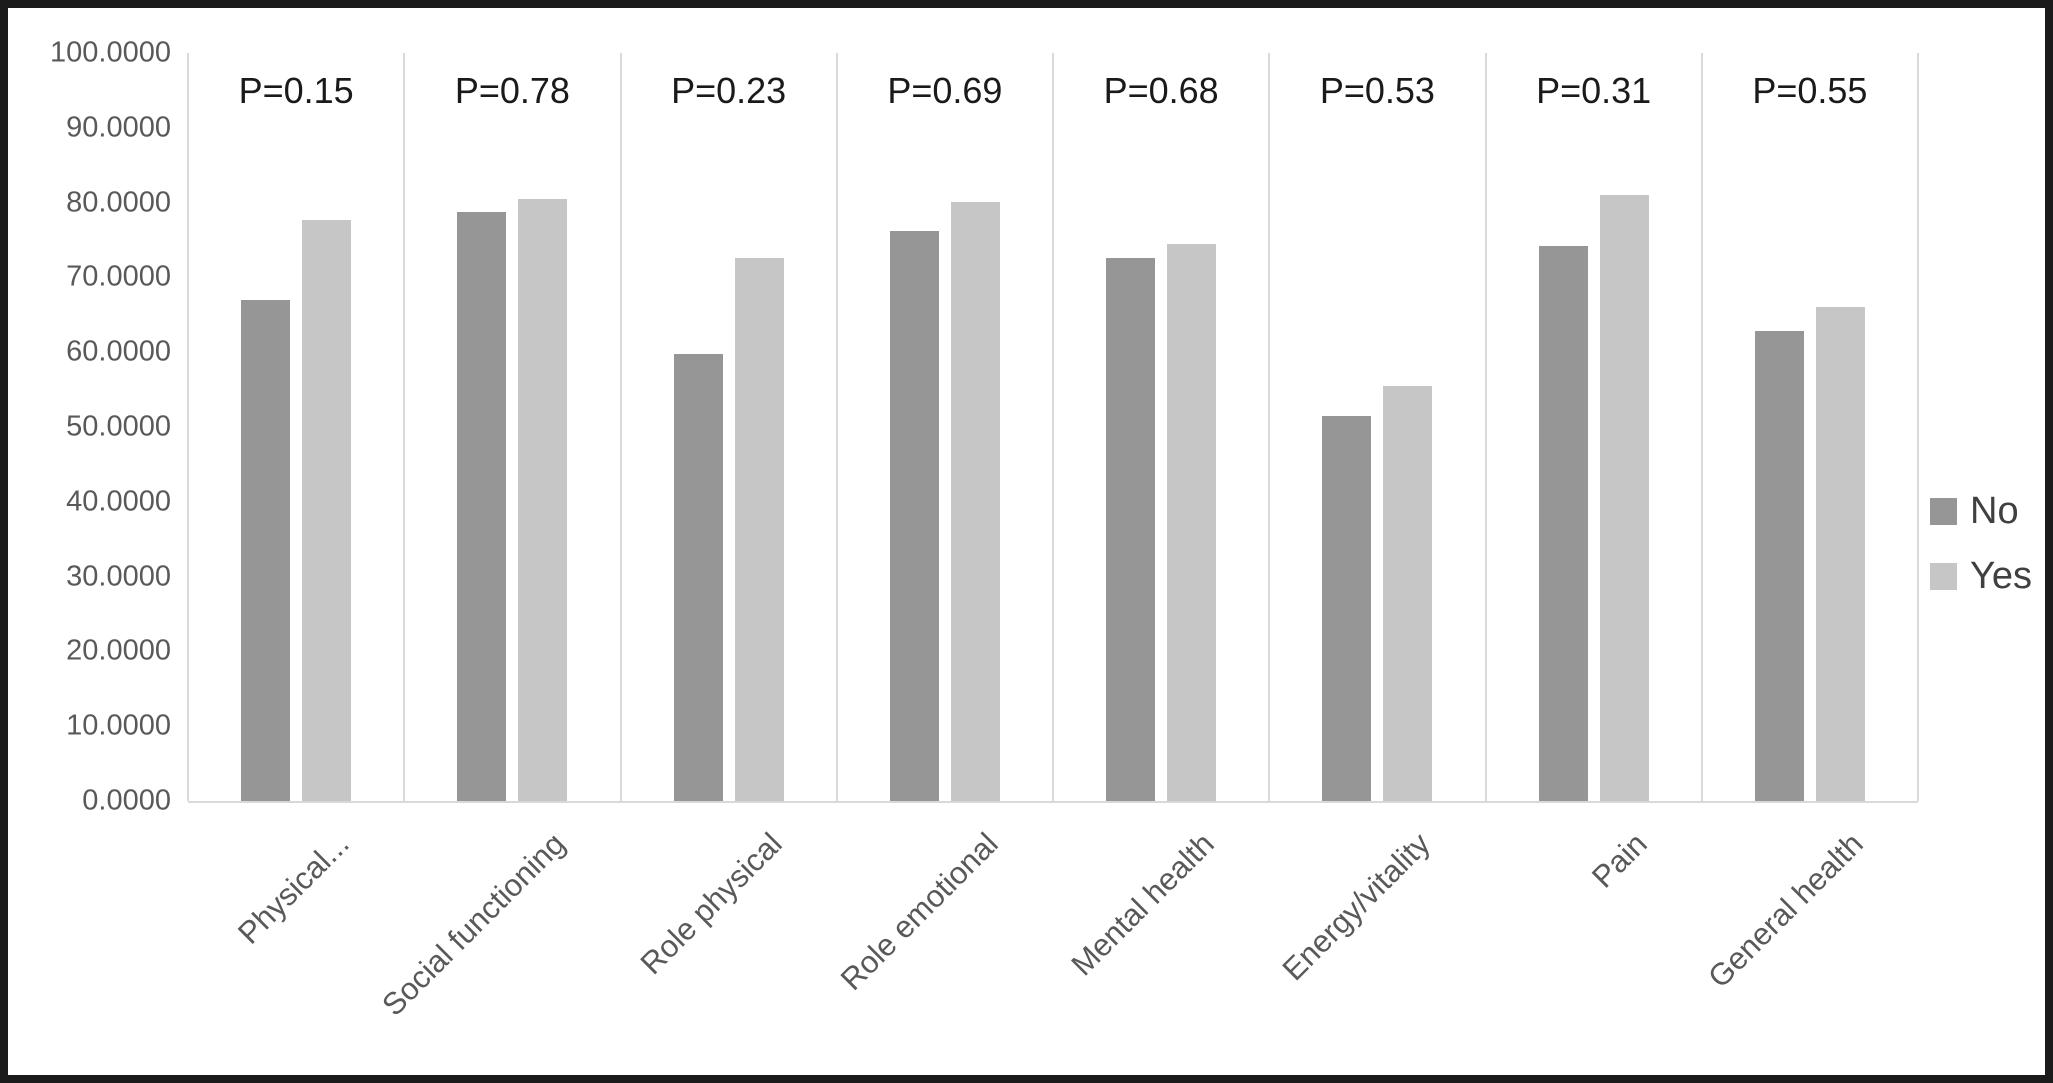 This screenshot has width=2053, height=1083. Describe the element at coordinates (2001, 576) in the screenshot. I see `legend-label-yes: Yes` at that location.